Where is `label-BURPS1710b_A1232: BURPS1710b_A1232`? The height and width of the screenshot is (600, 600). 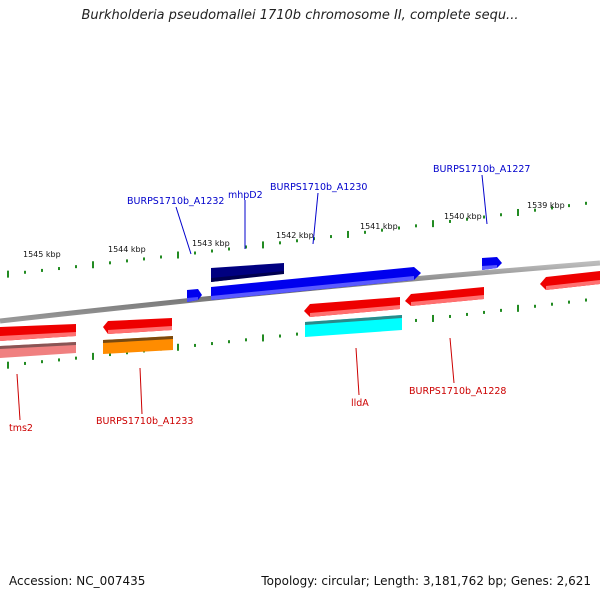
label-BURPS1710b_A1232: BURPS1710b_A1232 is located at coordinates (175, 201).